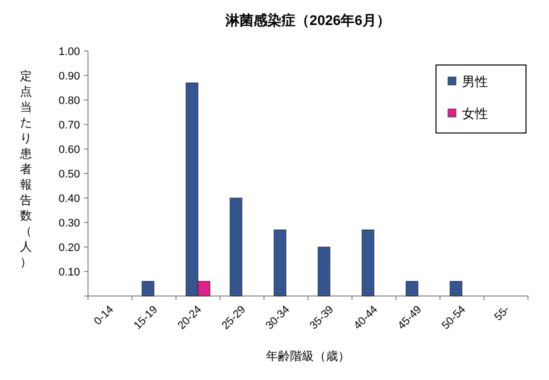  Describe the element at coordinates (69, 52) in the screenshot. I see `y-tick-label: 1.00` at that location.